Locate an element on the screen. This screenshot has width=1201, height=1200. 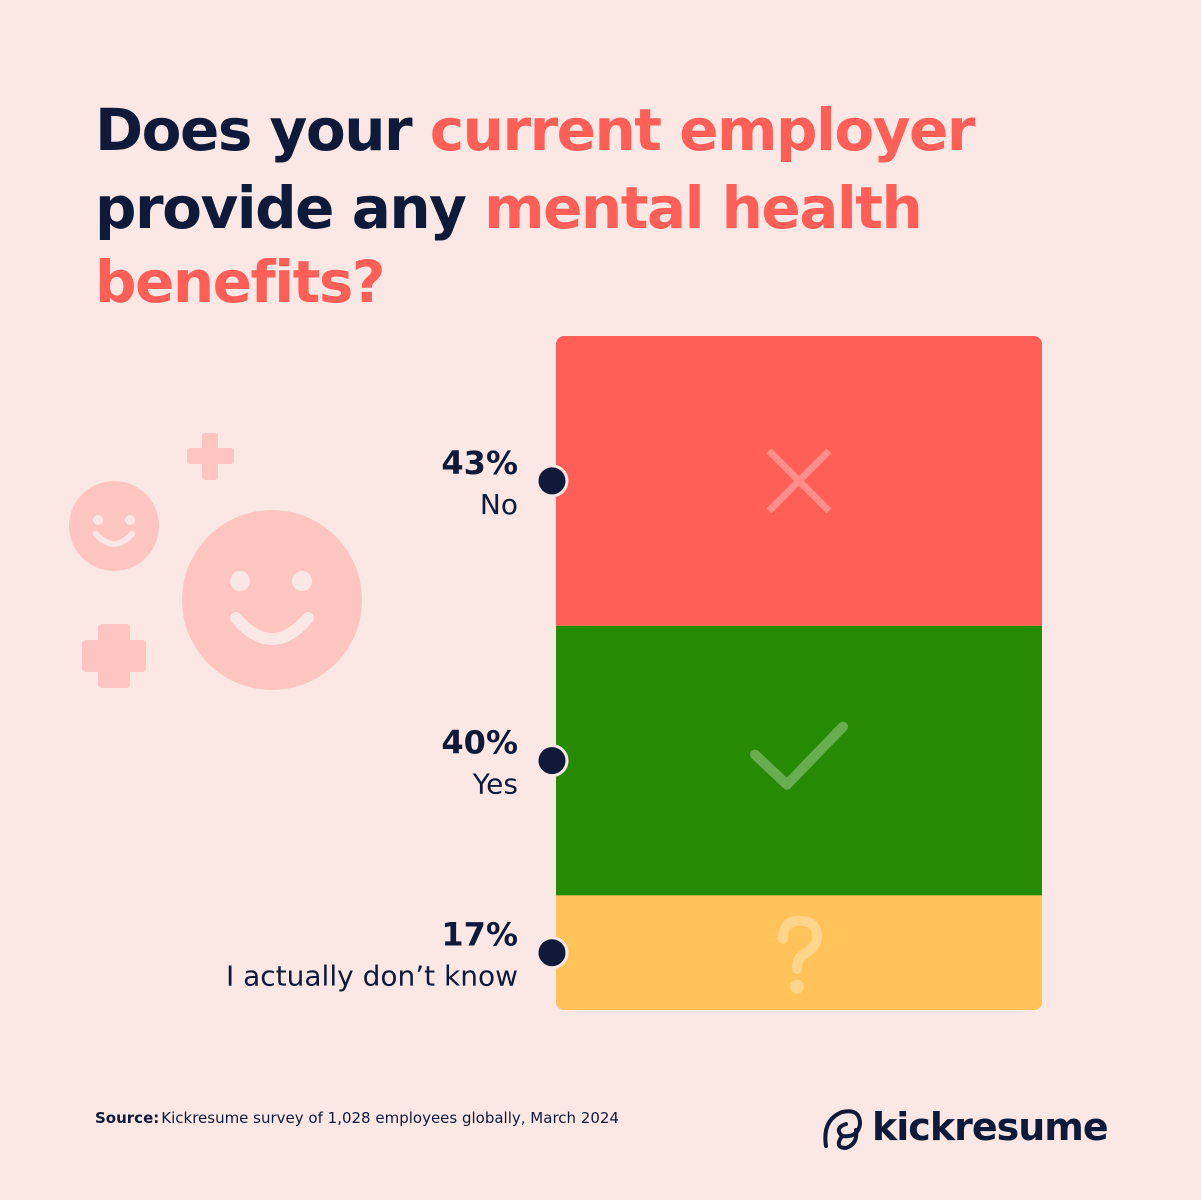
title-part: mental health is located at coordinates (702, 208).